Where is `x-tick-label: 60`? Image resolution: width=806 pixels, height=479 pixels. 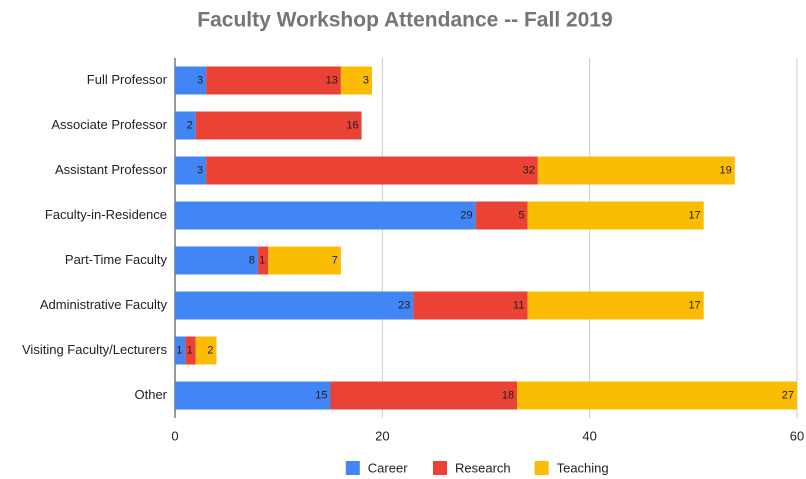
x-tick-label: 60 is located at coordinates (797, 435).